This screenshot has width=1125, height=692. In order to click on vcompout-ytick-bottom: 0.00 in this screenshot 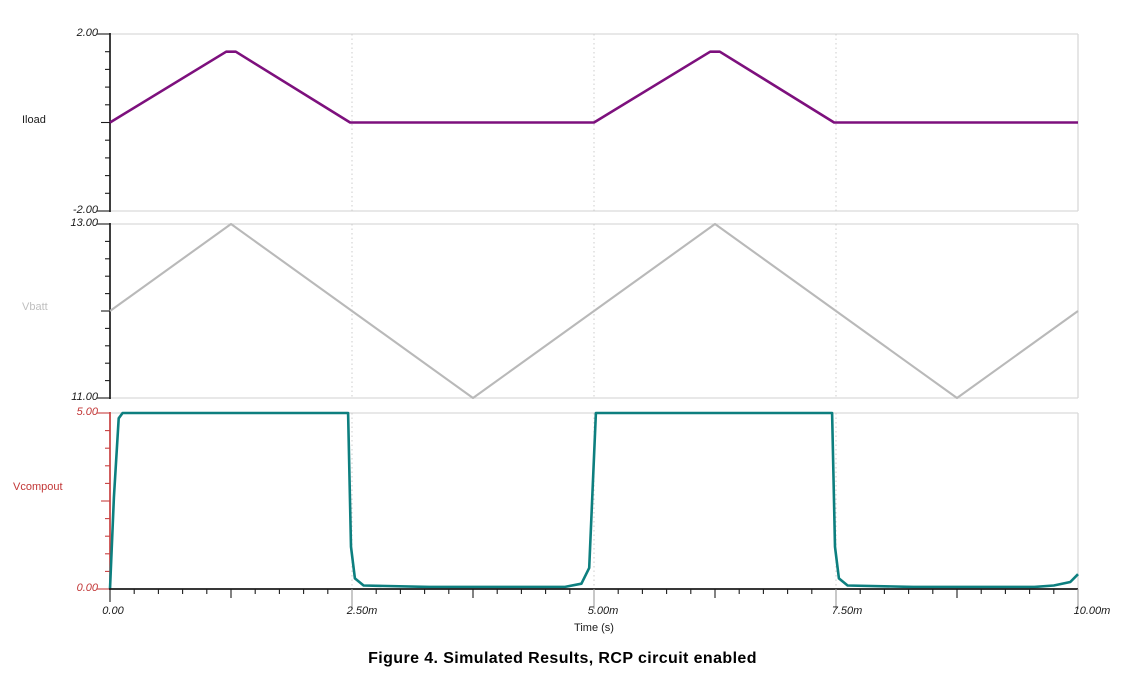, I will do `click(87, 588)`.